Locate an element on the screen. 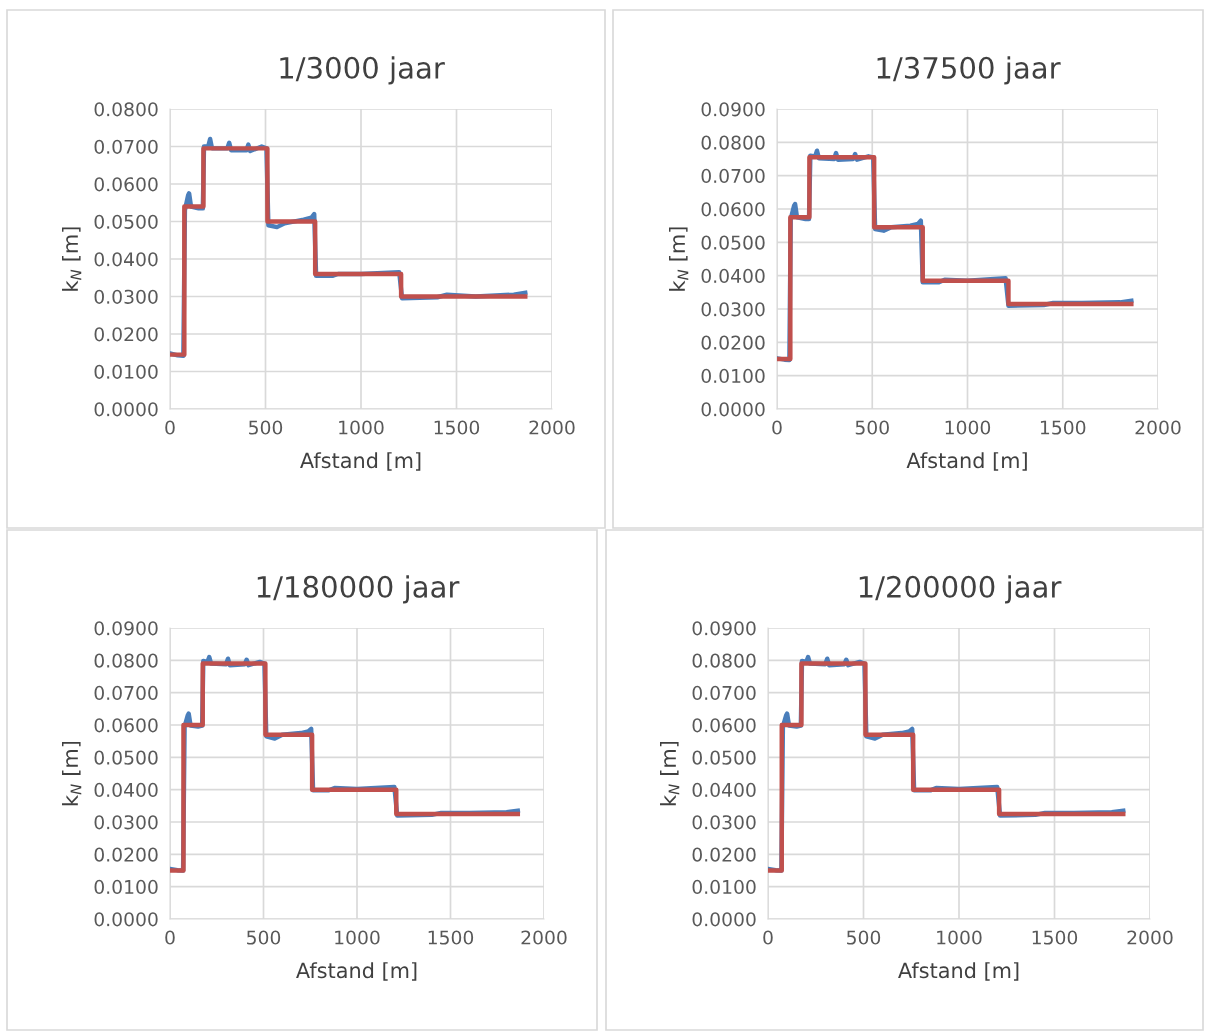  chart-title: 1/3000 jaar is located at coordinates (362, 70).